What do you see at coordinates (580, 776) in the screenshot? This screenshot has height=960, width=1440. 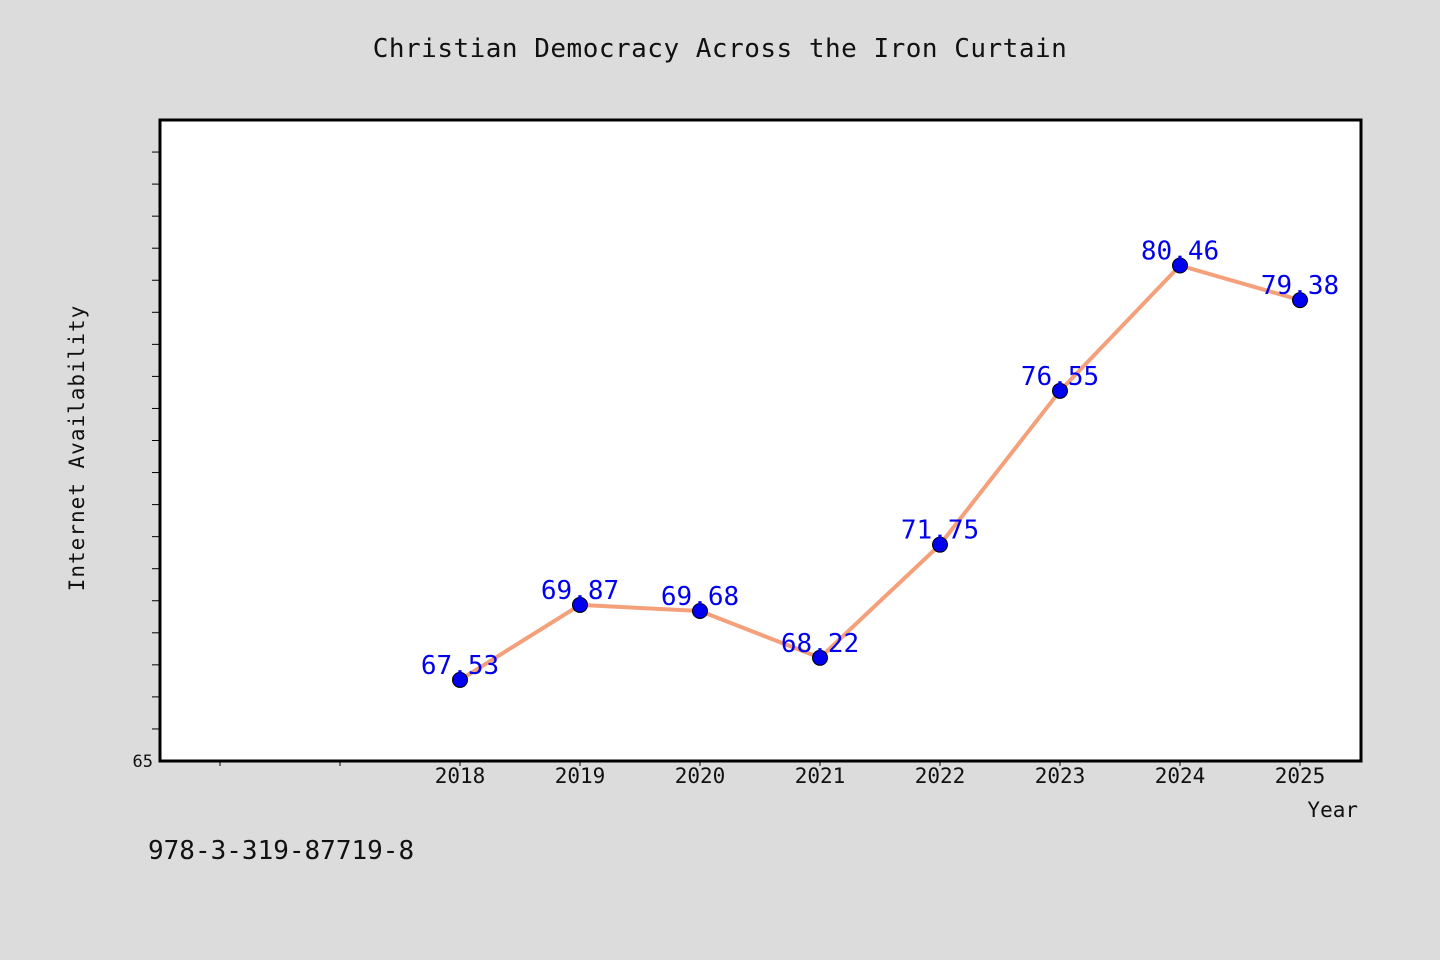 I see `x-tick-label: 2019` at bounding box center [580, 776].